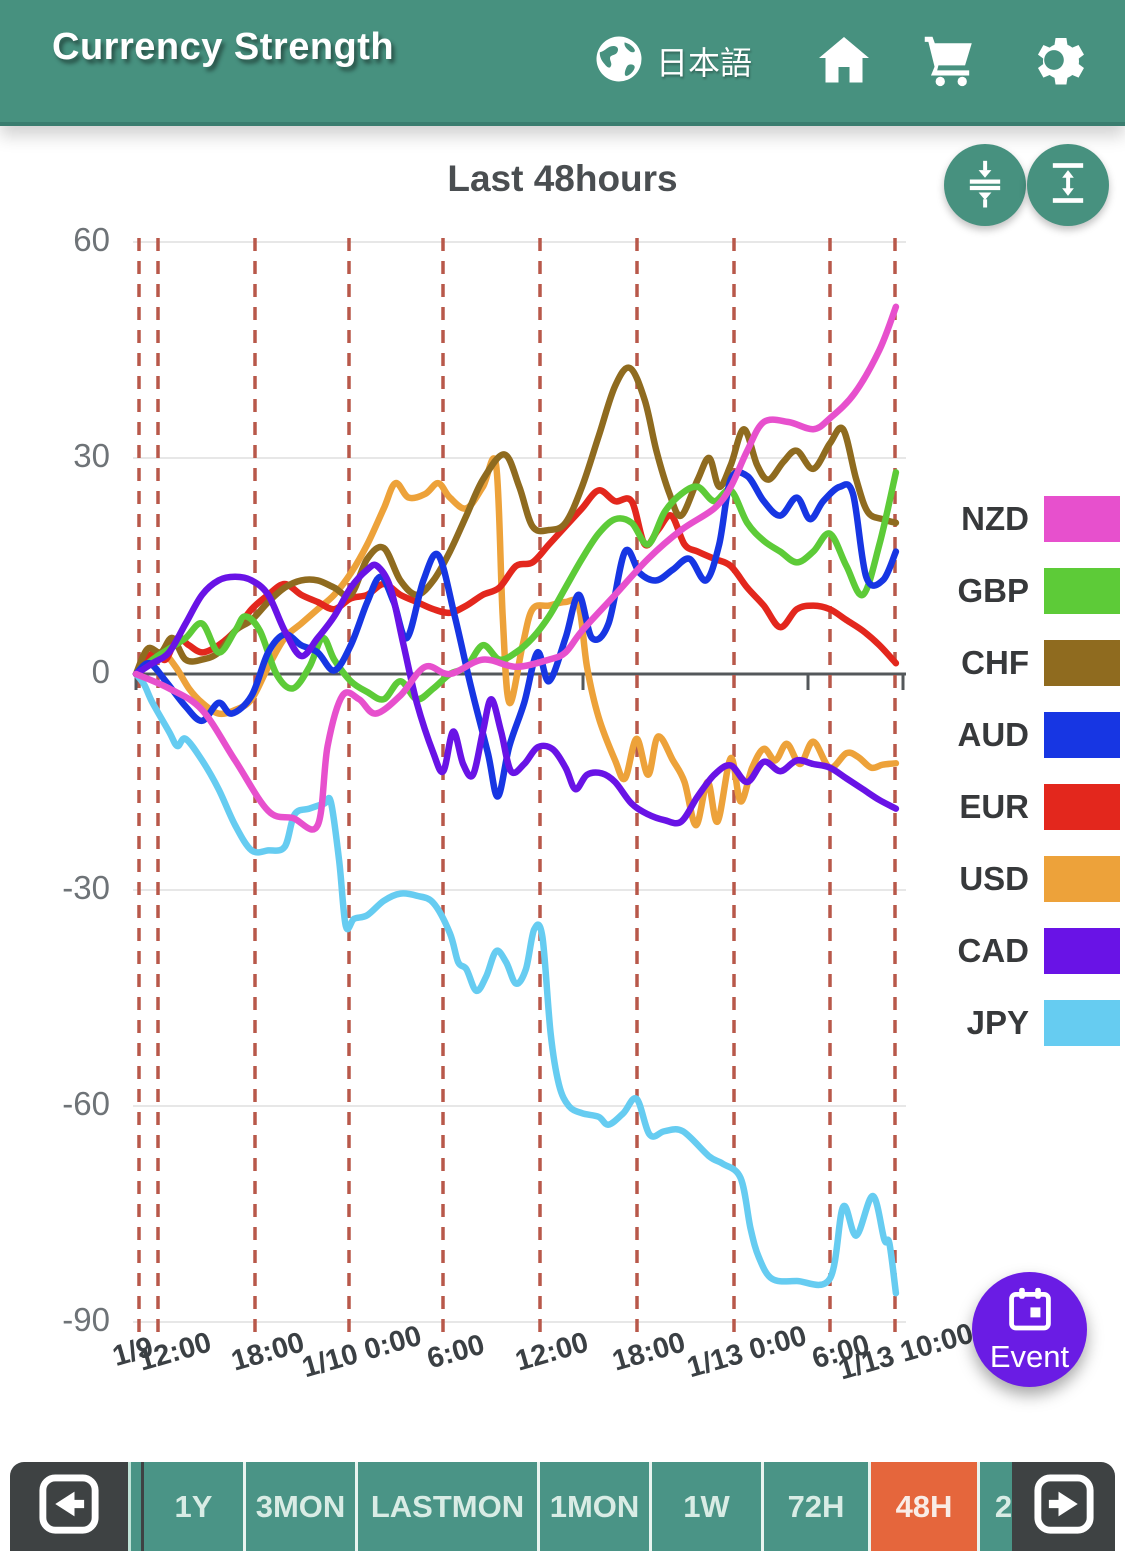 This screenshot has height=1556, width=1125. Describe the element at coordinates (91, 456) in the screenshot. I see `y-tick-label: 30` at that location.